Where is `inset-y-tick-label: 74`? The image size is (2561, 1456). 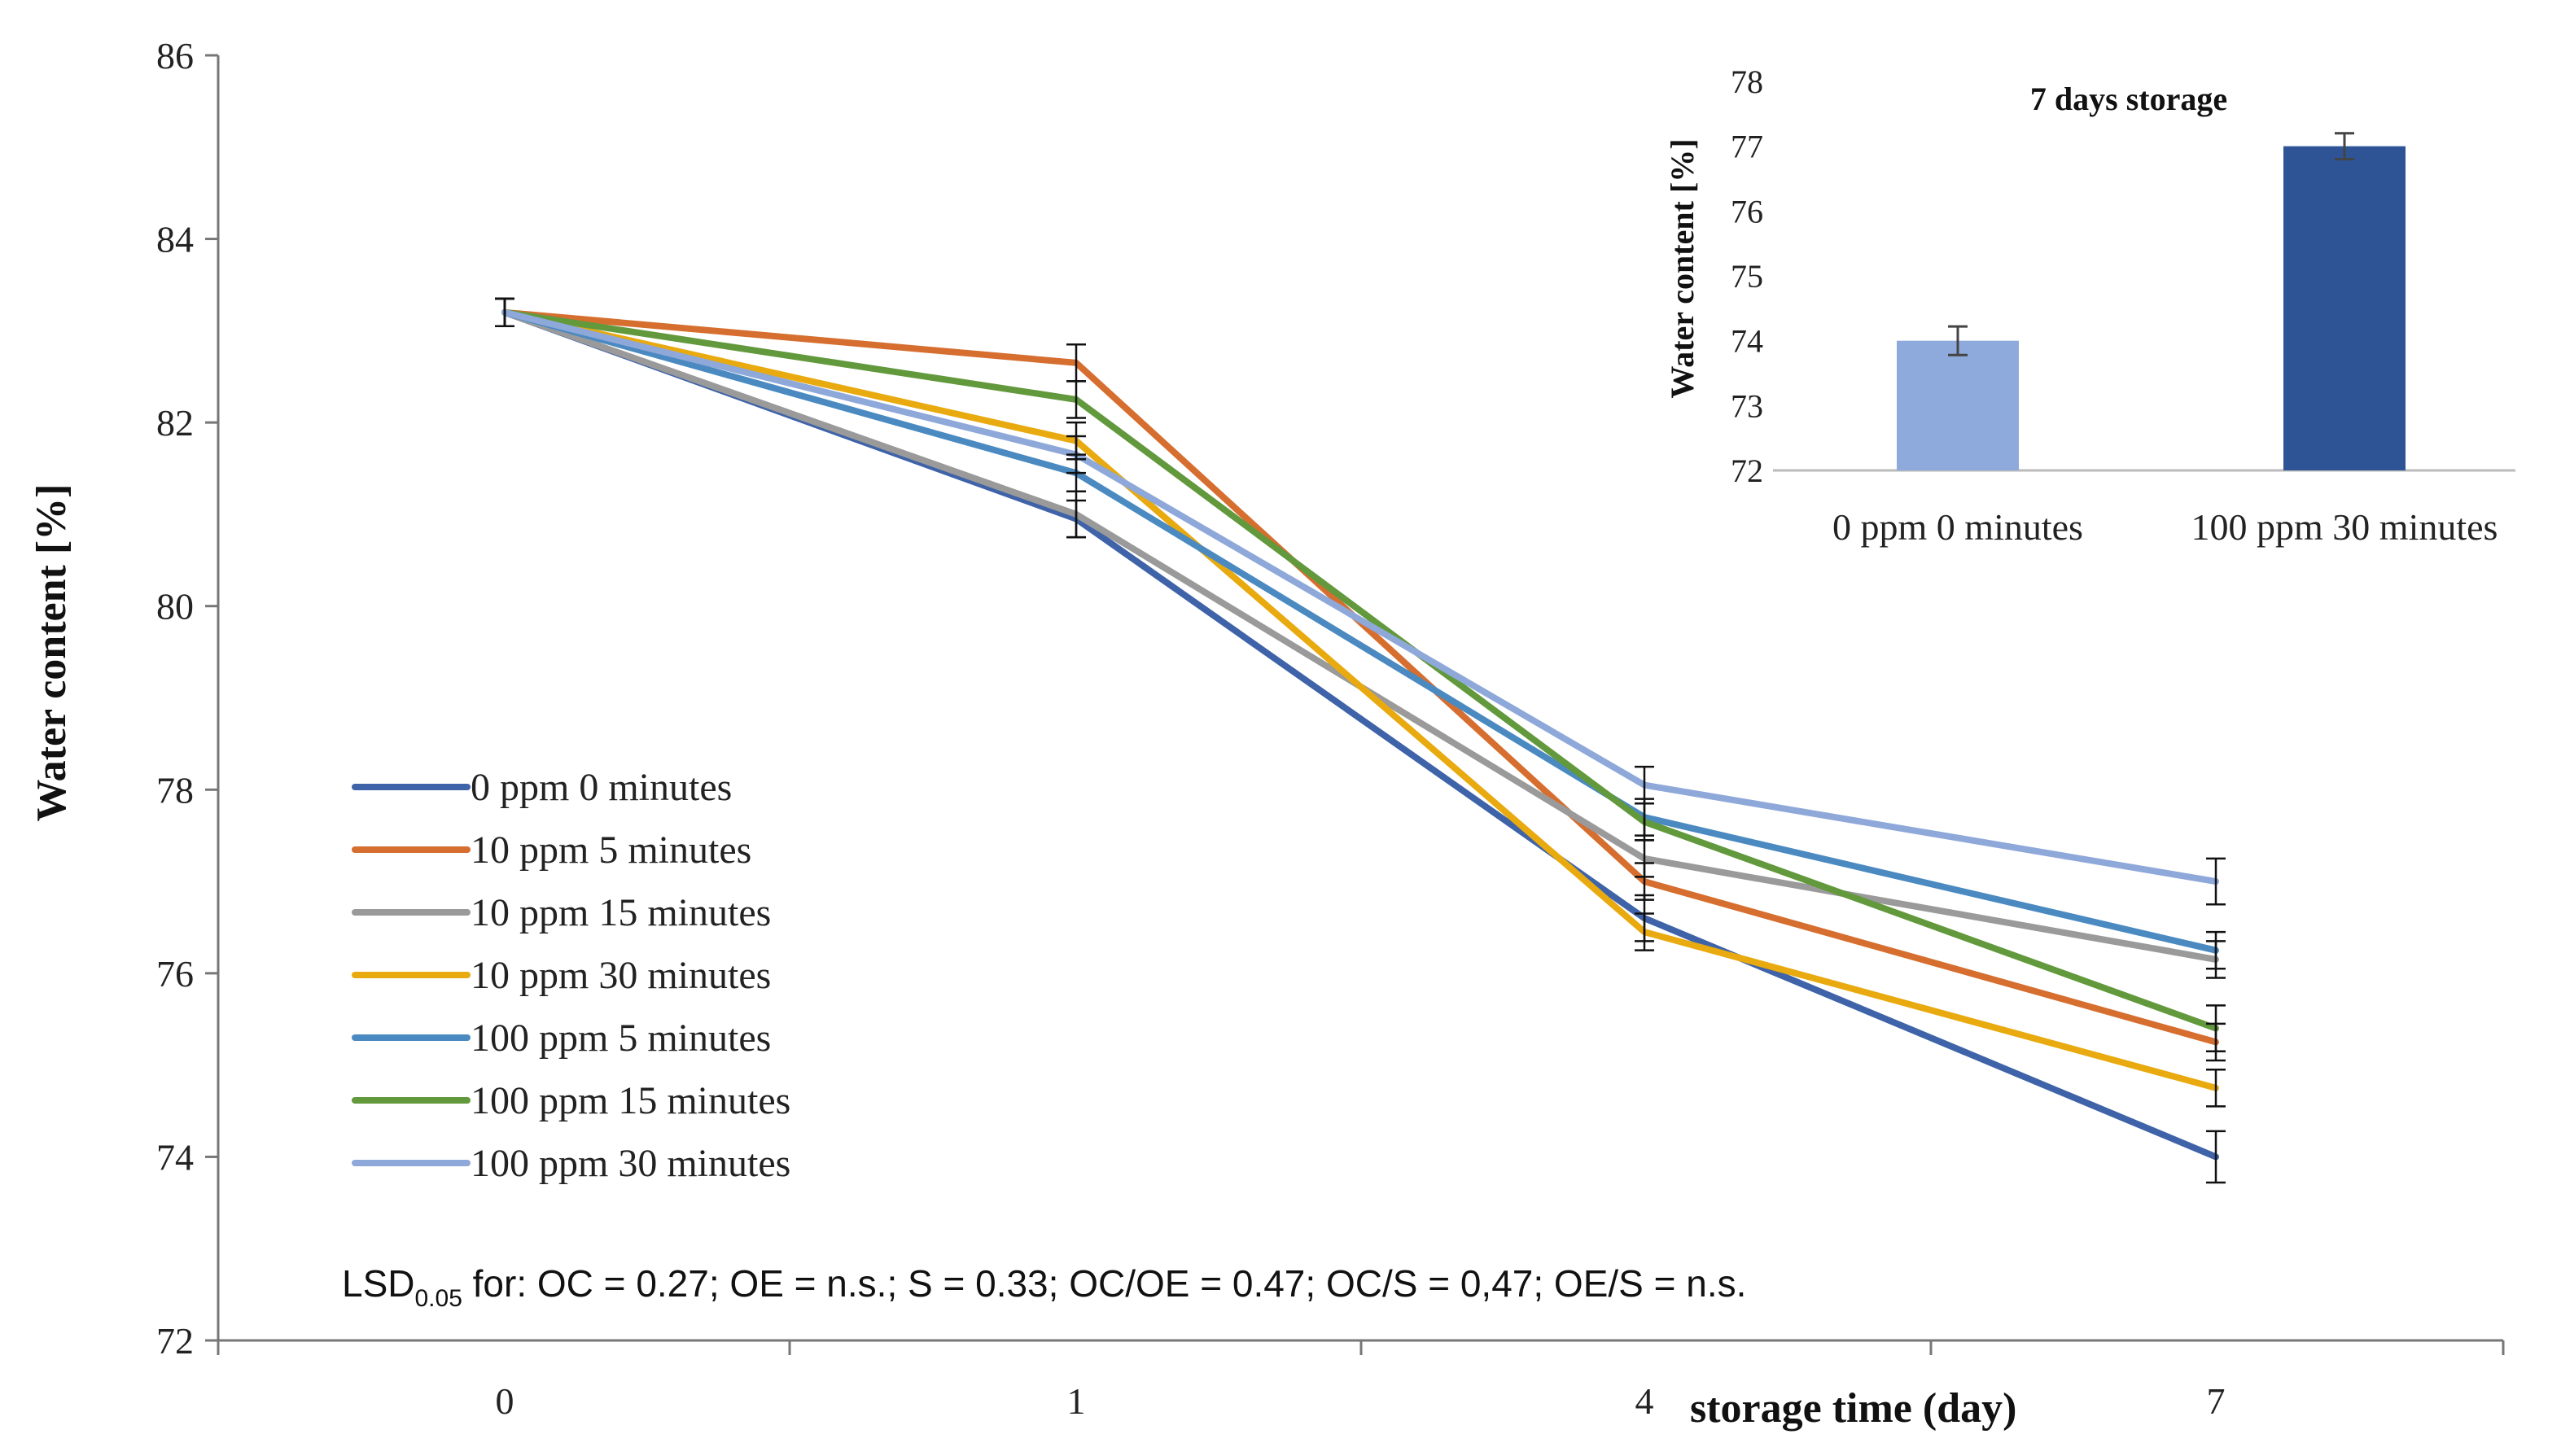 inset-y-tick-label: 74 is located at coordinates (1747, 341).